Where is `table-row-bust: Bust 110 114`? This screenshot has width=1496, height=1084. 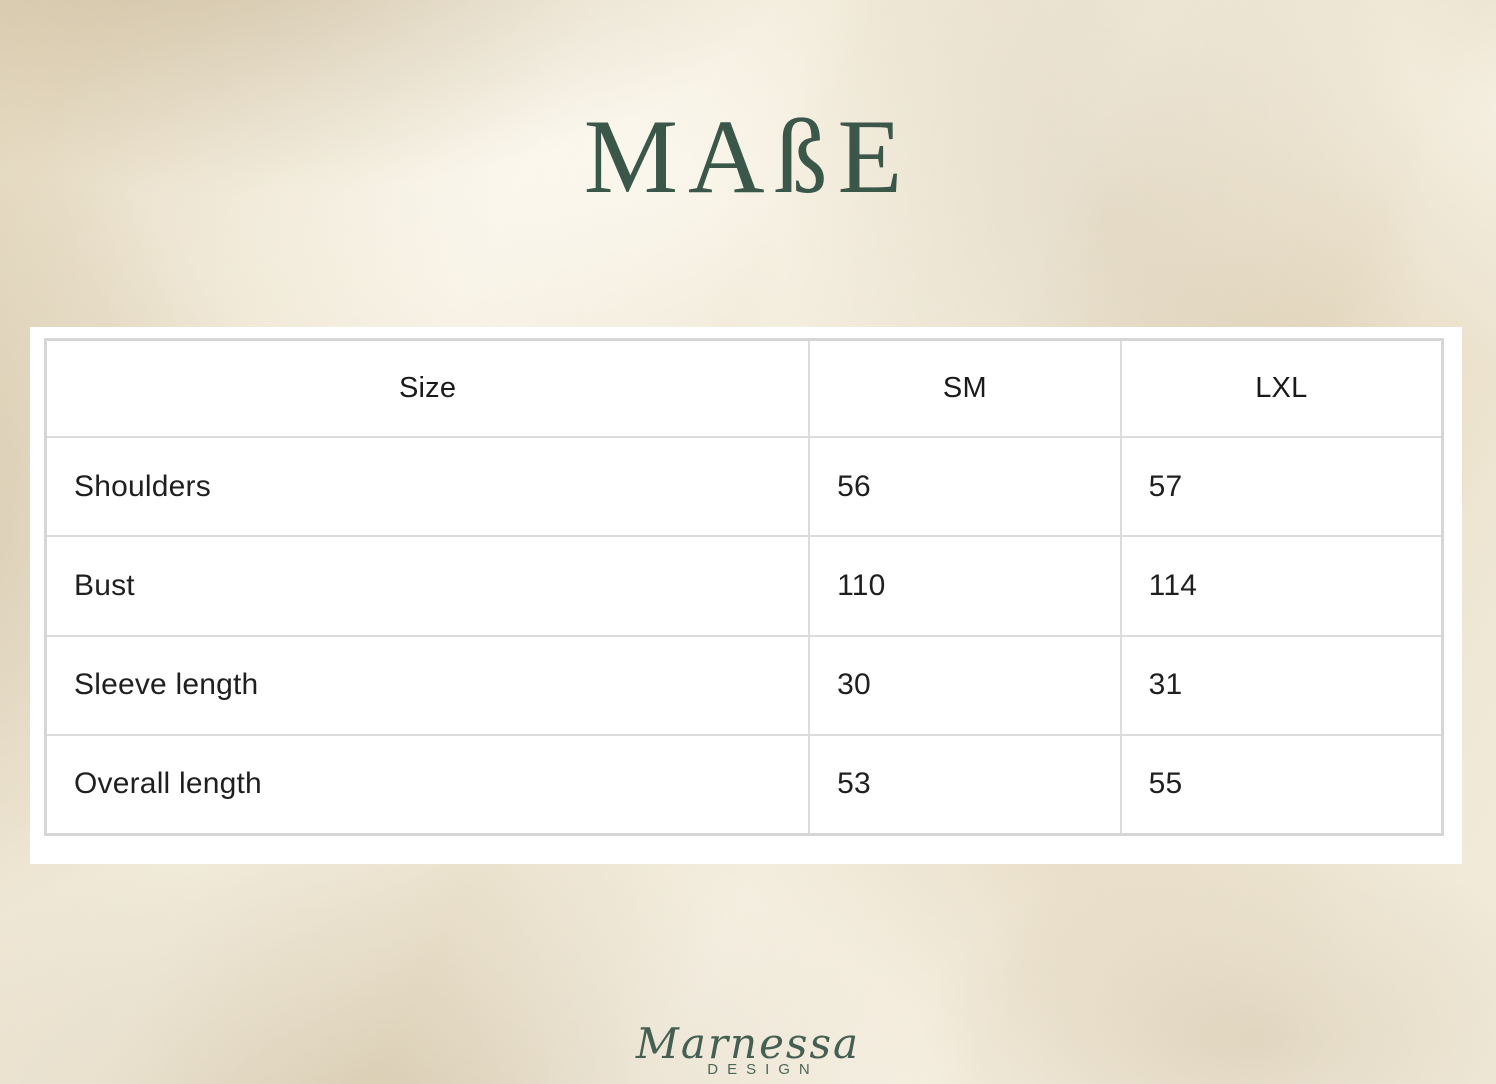 table-row-bust: Bust 110 114 is located at coordinates (744, 585).